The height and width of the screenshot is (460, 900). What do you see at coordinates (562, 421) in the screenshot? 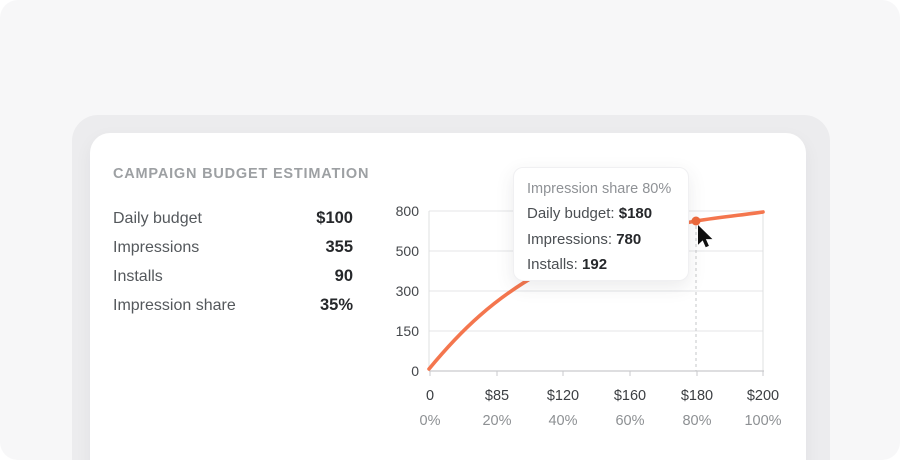
I see `svg-text: 40%` at bounding box center [562, 421].